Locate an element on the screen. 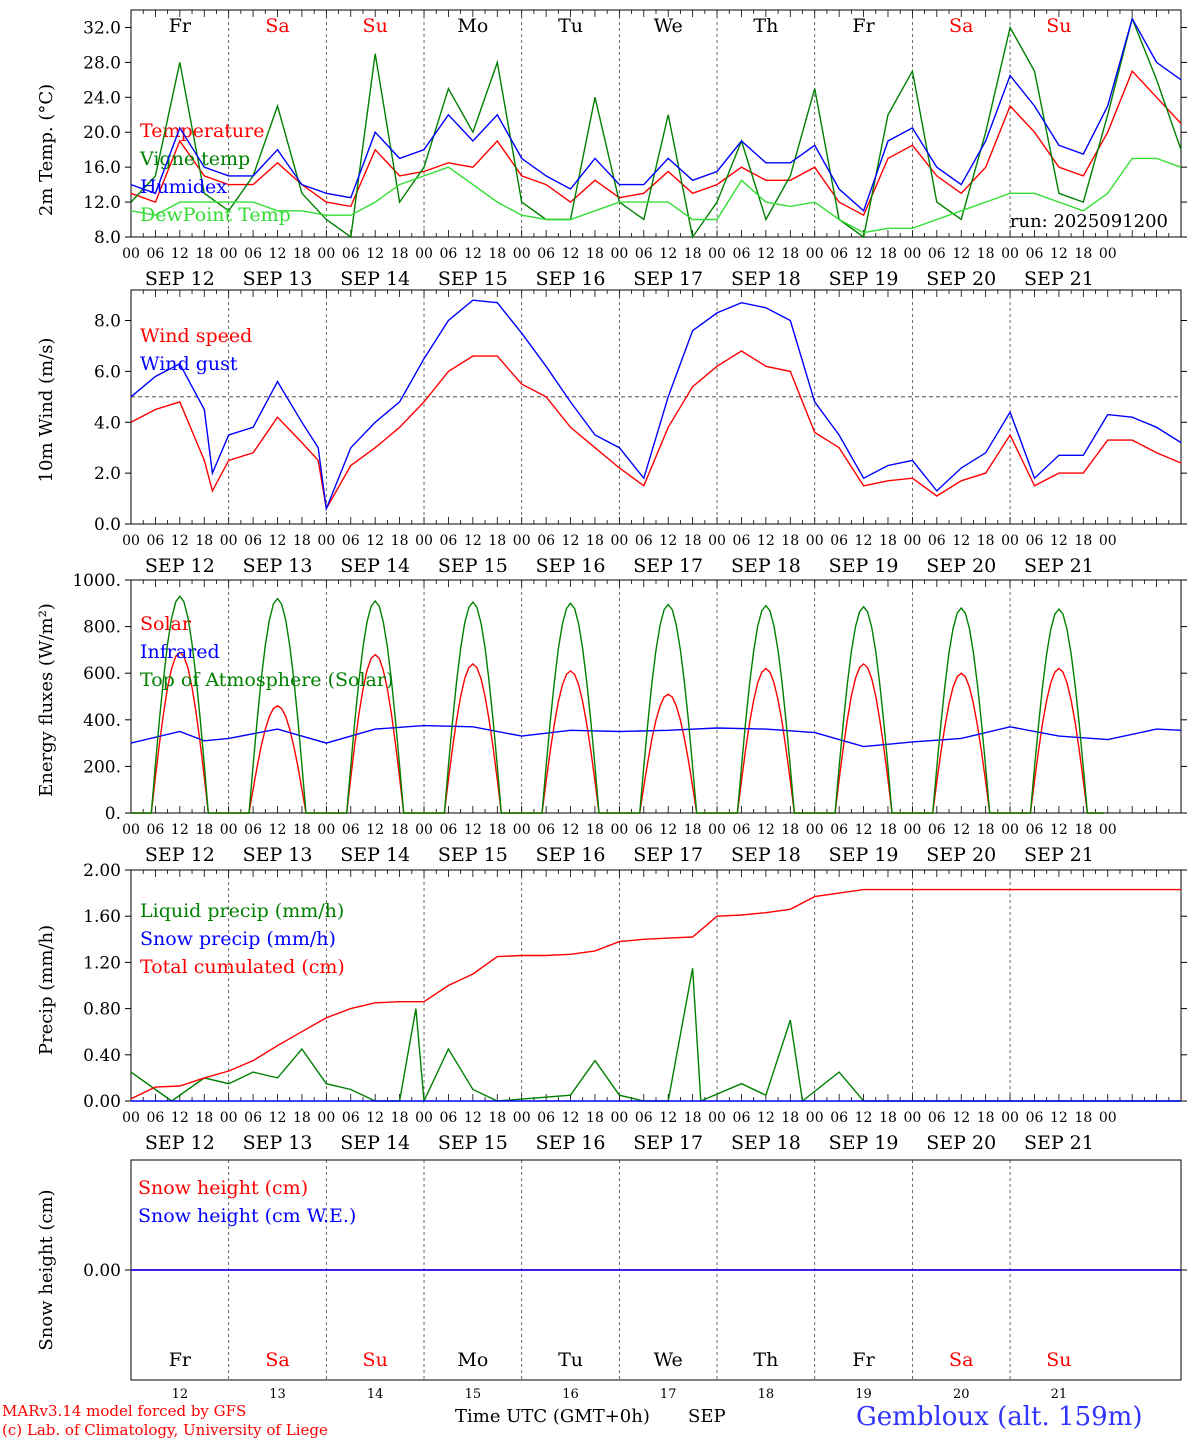  date-label: SEP 14 is located at coordinates (375, 566).